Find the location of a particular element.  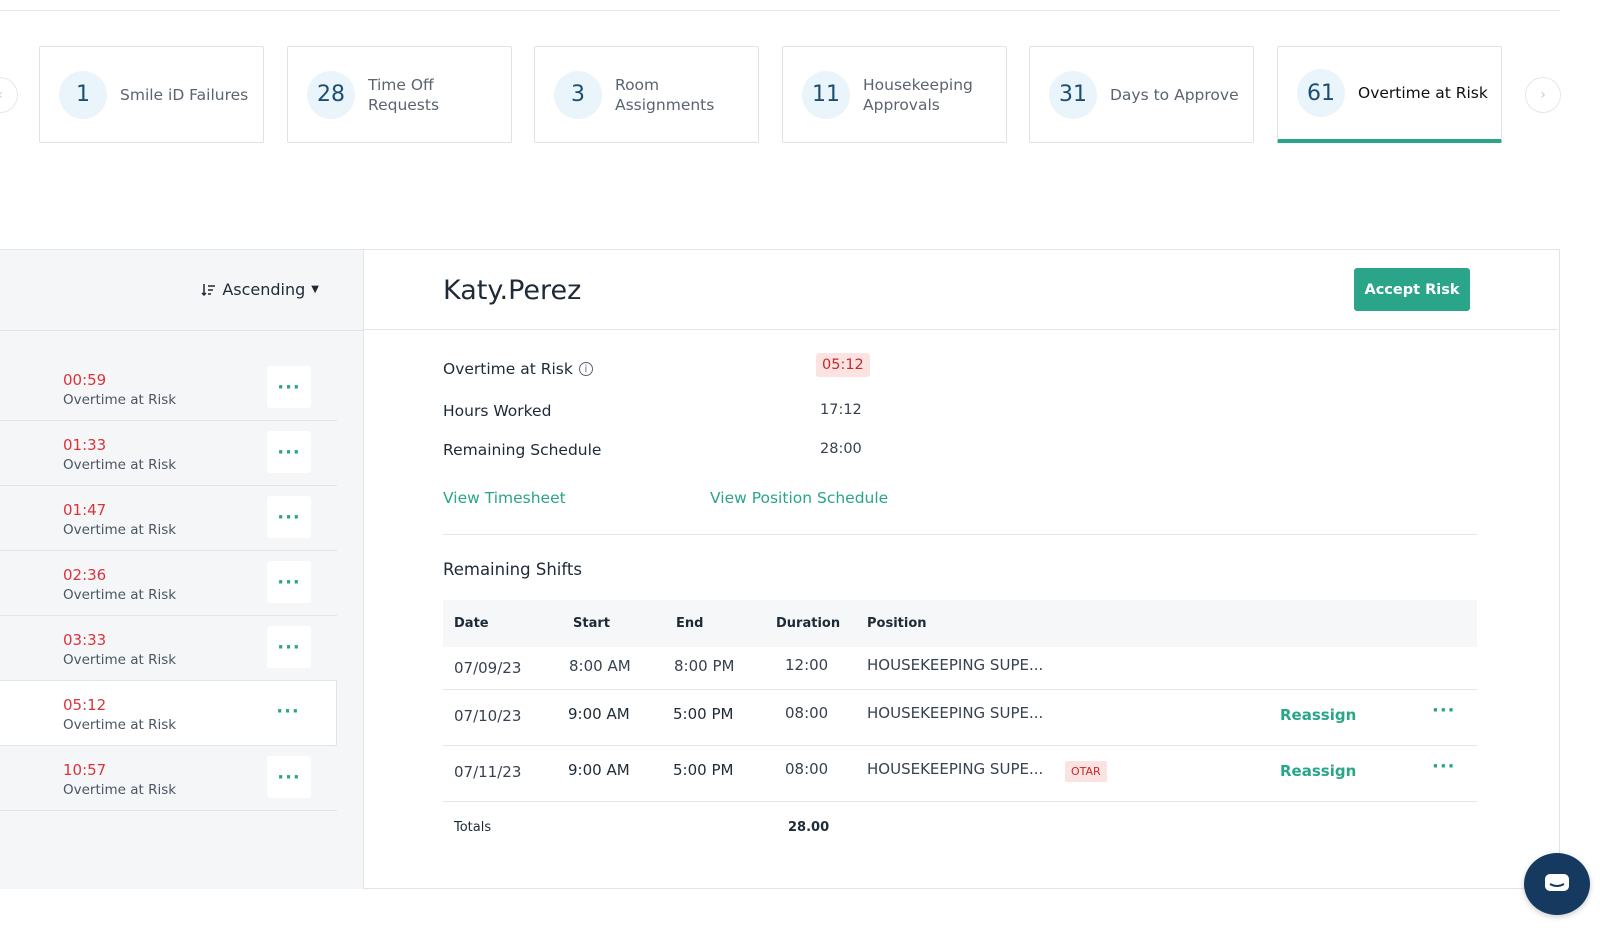

card-count: 31 is located at coordinates (1073, 94).